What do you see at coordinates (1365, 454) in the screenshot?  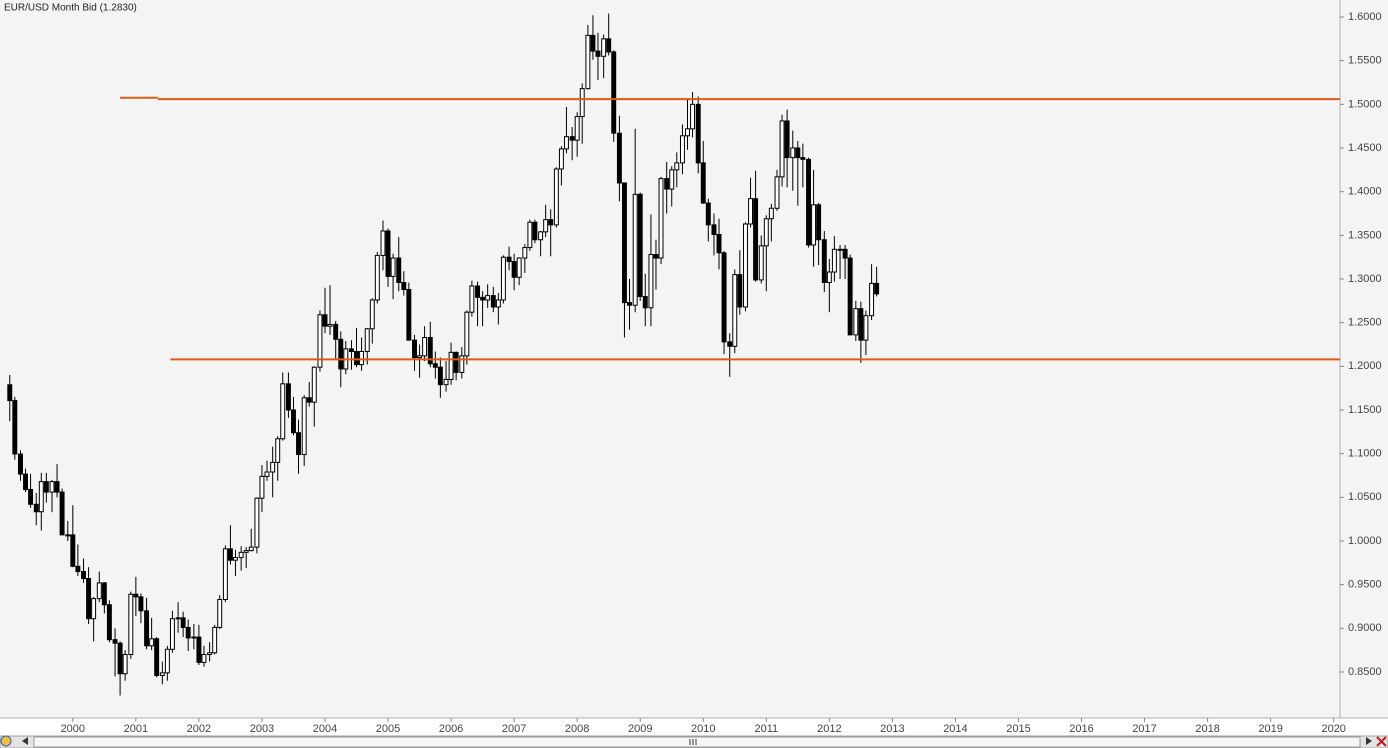 I see `y-tick-label: 1.1000` at bounding box center [1365, 454].